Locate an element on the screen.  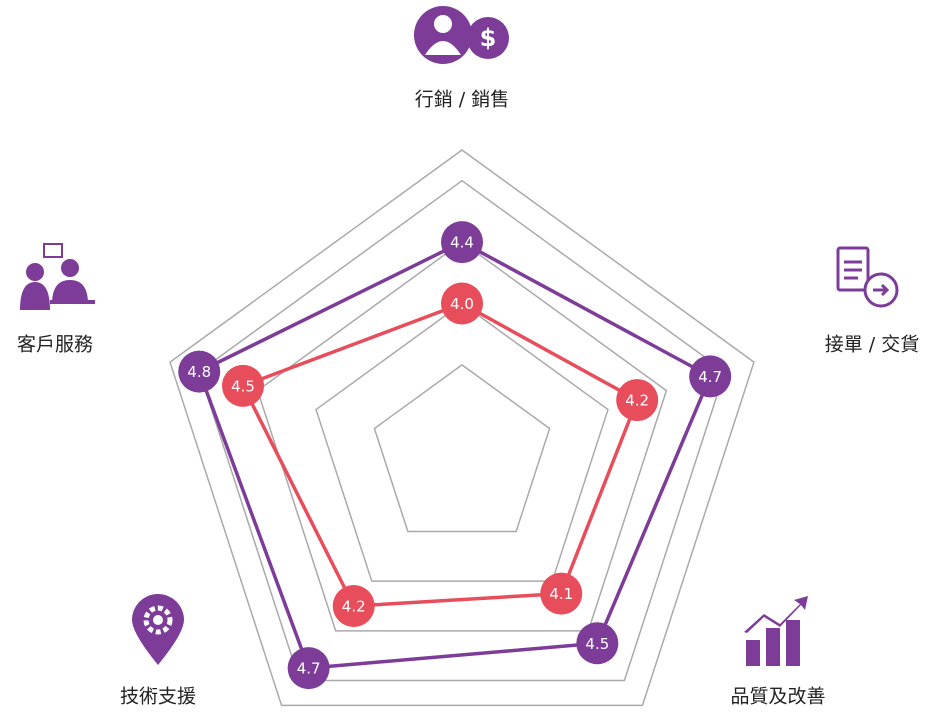
category-label: 技術支援 is located at coordinates (158, 697).